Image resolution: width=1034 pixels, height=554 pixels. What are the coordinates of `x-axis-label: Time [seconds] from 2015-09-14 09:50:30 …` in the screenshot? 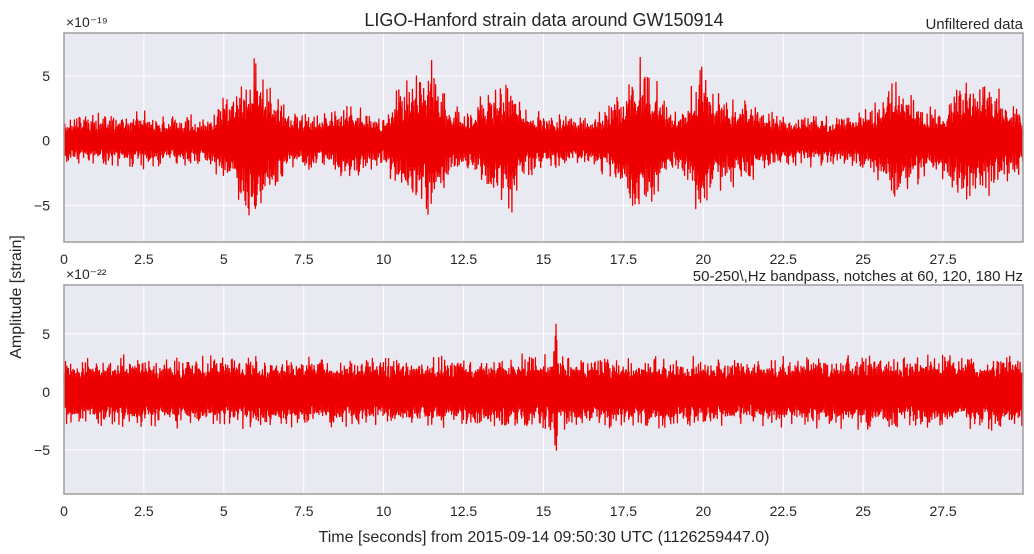 It's located at (544, 537).